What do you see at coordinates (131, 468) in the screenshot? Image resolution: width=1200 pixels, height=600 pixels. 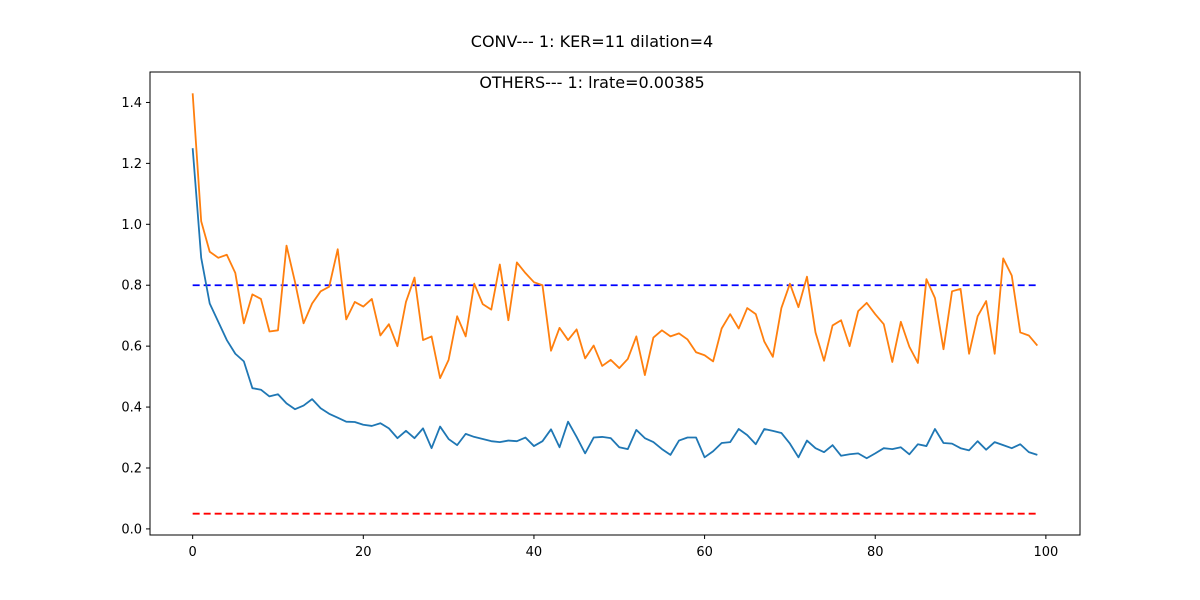 I see `y-tick-label: 0.2` at bounding box center [131, 468].